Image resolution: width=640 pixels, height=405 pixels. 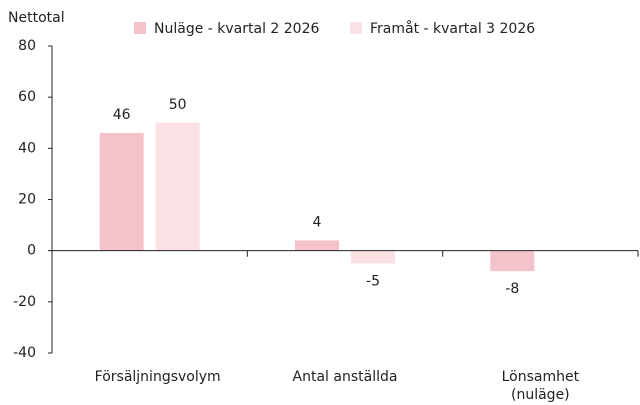 I want to click on x-tick-label: Försäljningsvolym, so click(x=157, y=377).